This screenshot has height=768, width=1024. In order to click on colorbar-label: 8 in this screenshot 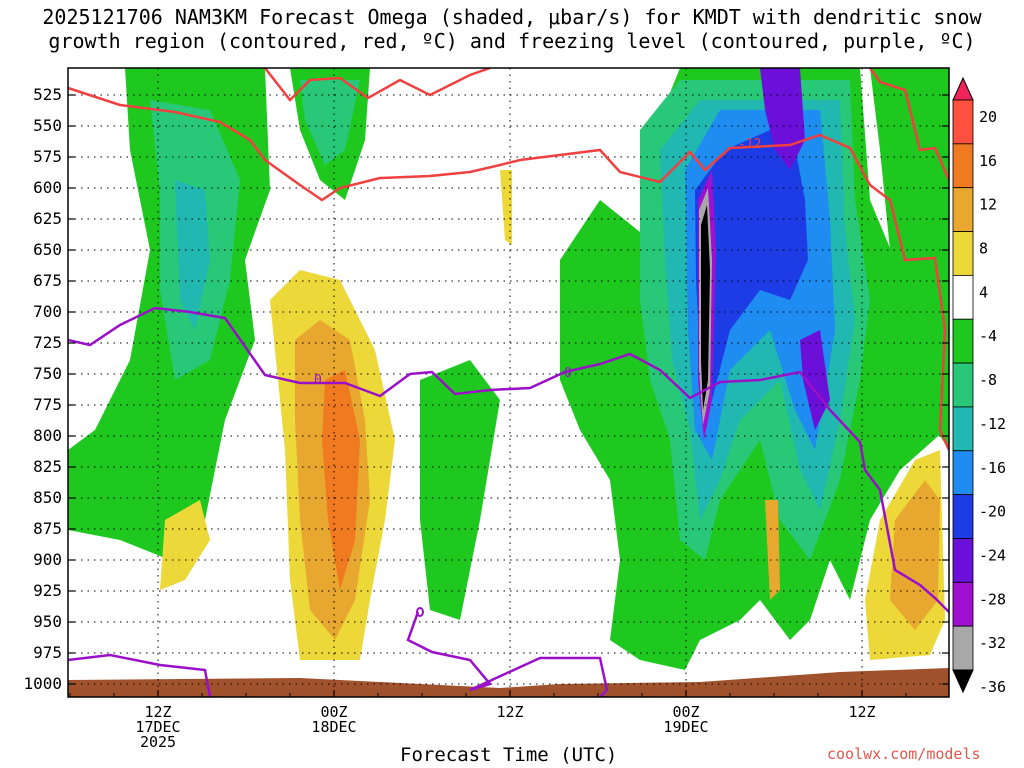, I will do `click(983, 249)`.